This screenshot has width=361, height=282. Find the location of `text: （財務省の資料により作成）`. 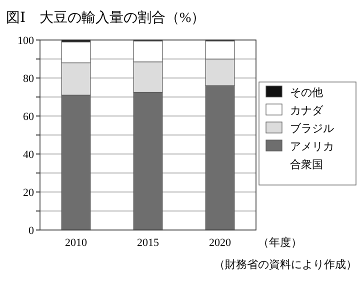

text: （財務省の資料により作成） is located at coordinates (285, 264).